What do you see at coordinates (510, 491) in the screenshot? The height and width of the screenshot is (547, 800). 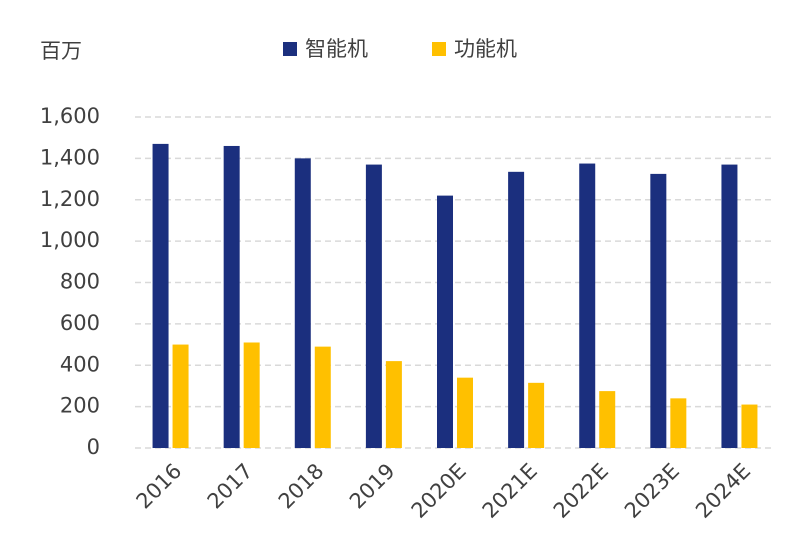 I see `x-tick-label: 2021E` at bounding box center [510, 491].